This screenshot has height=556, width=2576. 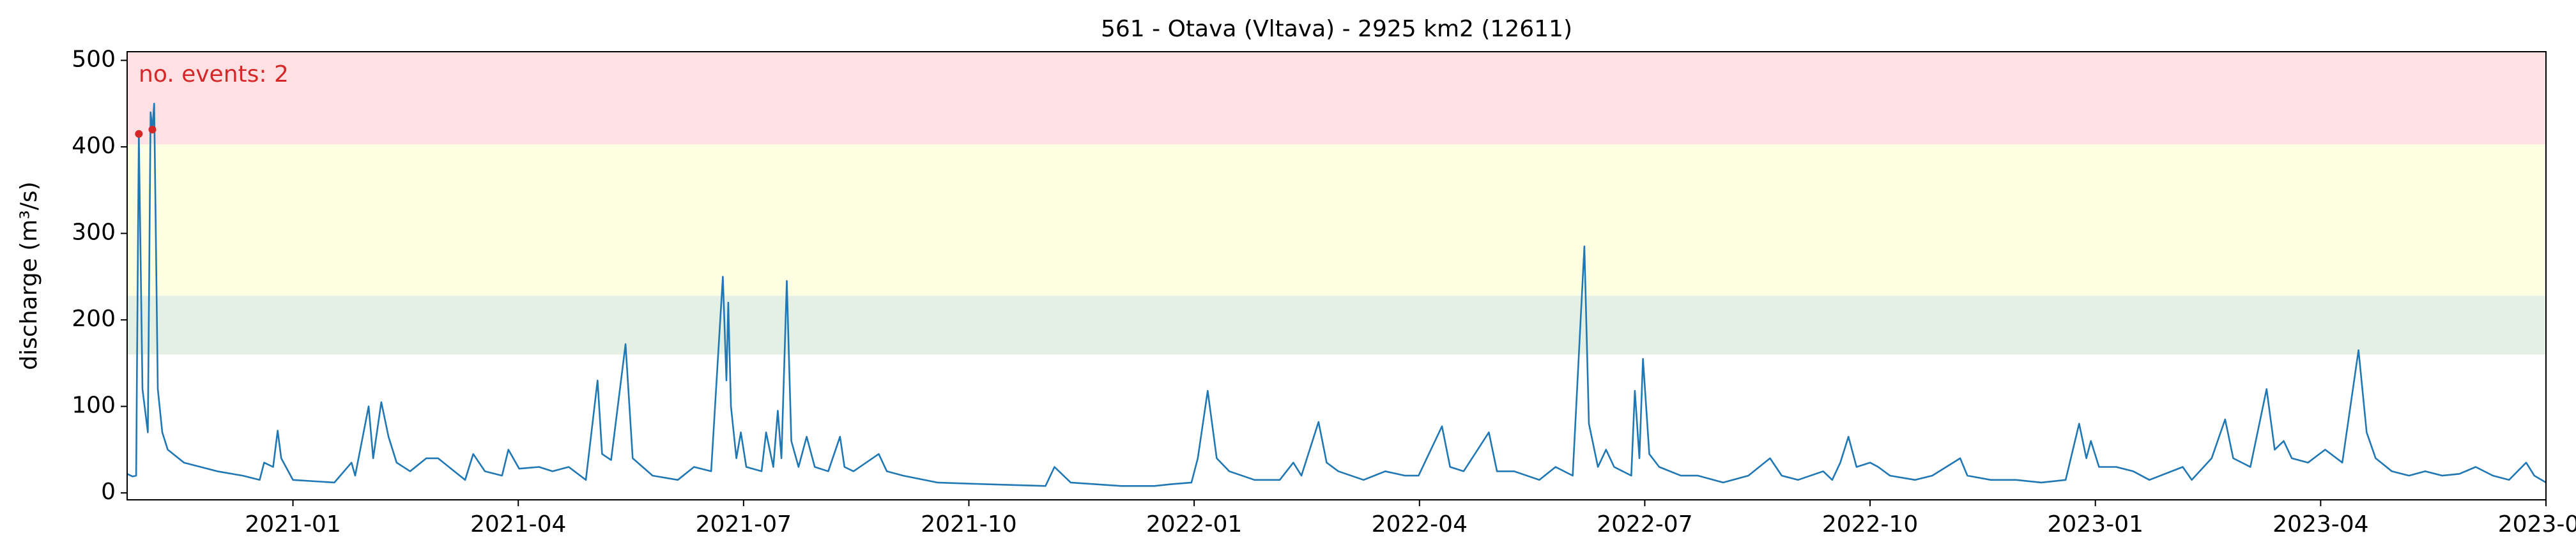 What do you see at coordinates (1870, 524) in the screenshot?
I see `x-tick-label: 2022-10` at bounding box center [1870, 524].